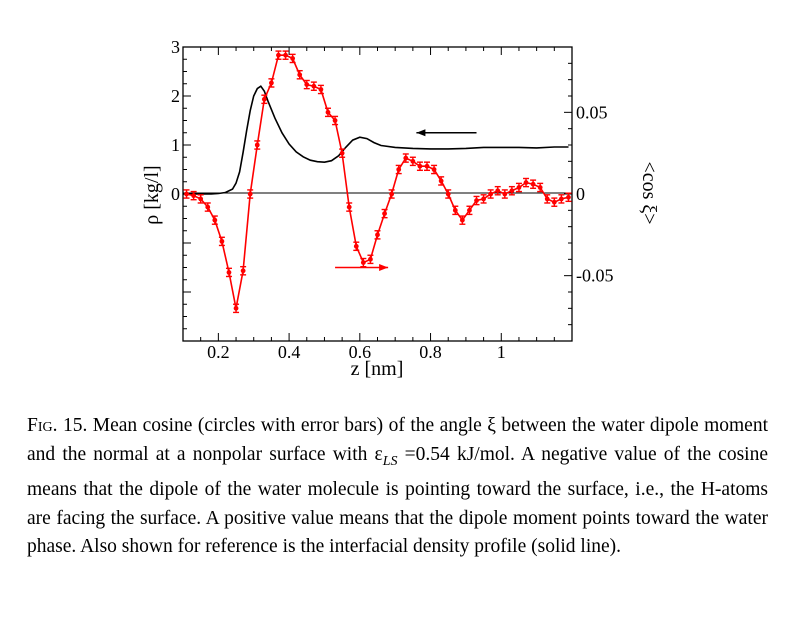 This screenshot has height=621, width=787. Describe the element at coordinates (384, 267) in the screenshot. I see `red-arrow-right-head` at that location.